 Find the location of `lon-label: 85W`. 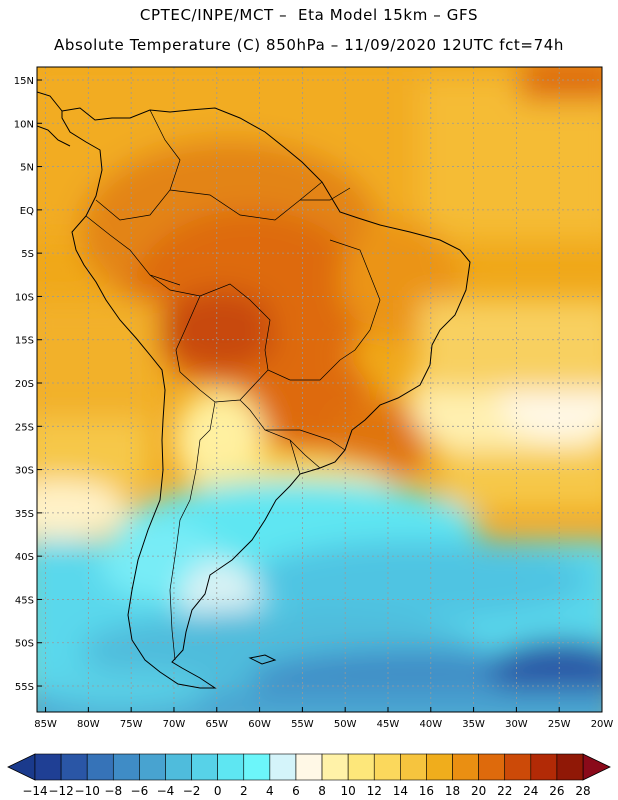

lon-label: 85W is located at coordinates (45, 724).